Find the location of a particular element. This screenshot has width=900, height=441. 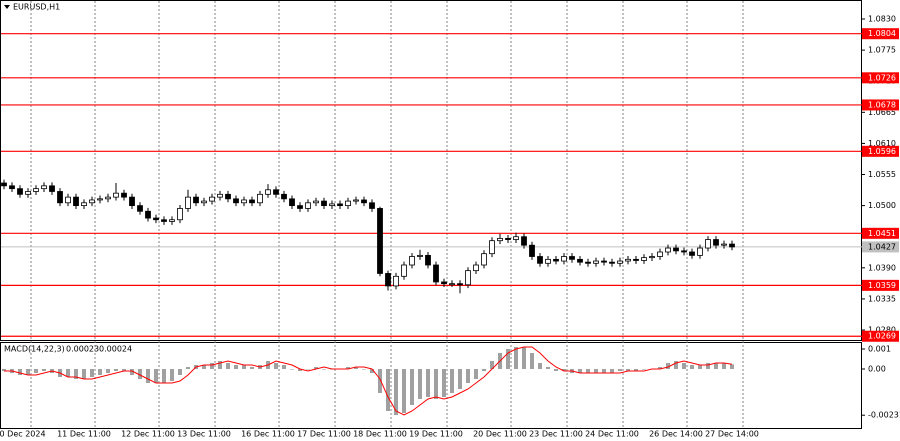

y-tick-label: 1.0390 is located at coordinates (882, 267).